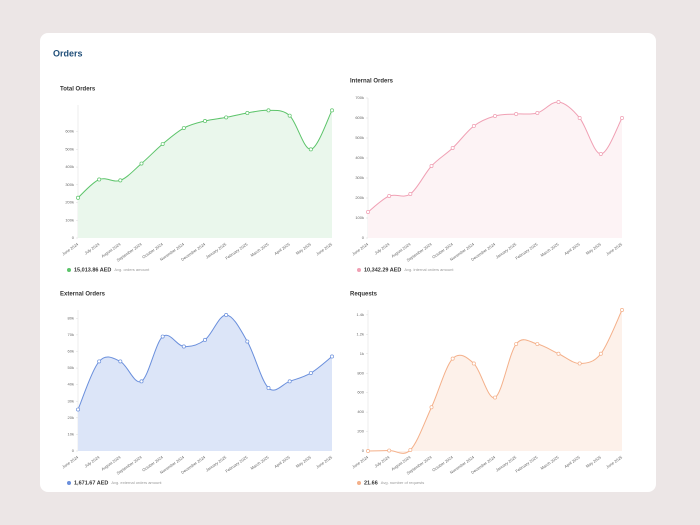 Image resolution: width=700 pixels, height=525 pixels. What do you see at coordinates (136, 482) in the screenshot?
I see `summary-label: Avg. external orders amount` at bounding box center [136, 482].